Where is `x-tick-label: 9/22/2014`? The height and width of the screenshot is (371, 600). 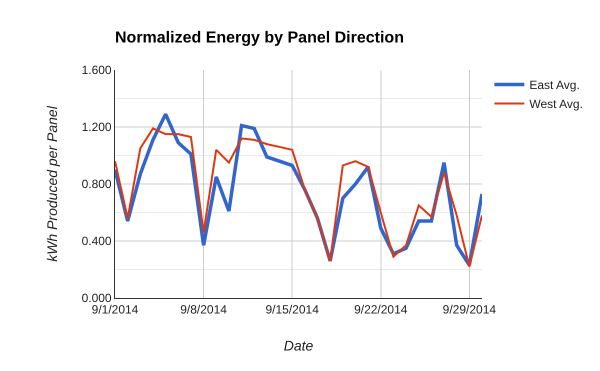
x-tick-label: 9/22/2014 is located at coordinates (381, 309).